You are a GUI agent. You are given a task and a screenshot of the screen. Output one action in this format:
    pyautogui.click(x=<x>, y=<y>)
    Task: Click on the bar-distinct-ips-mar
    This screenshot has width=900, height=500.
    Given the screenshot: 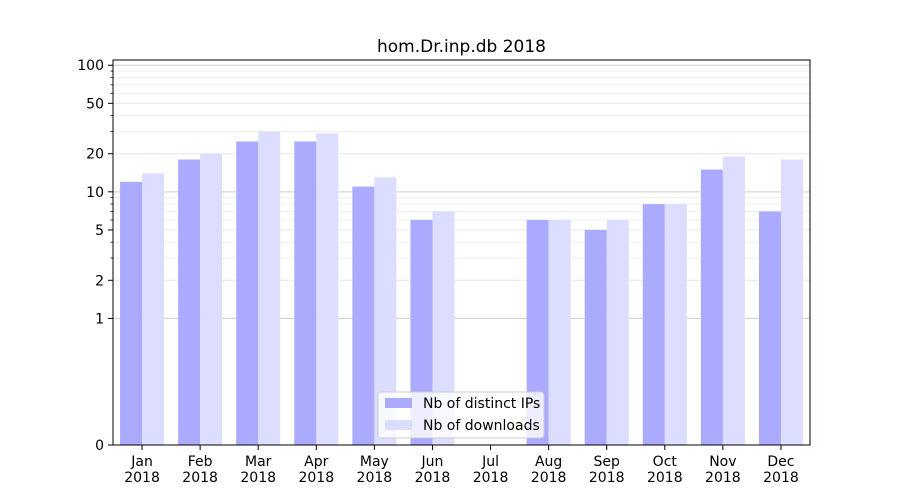 What is the action you would take?
    pyautogui.click(x=247, y=293)
    